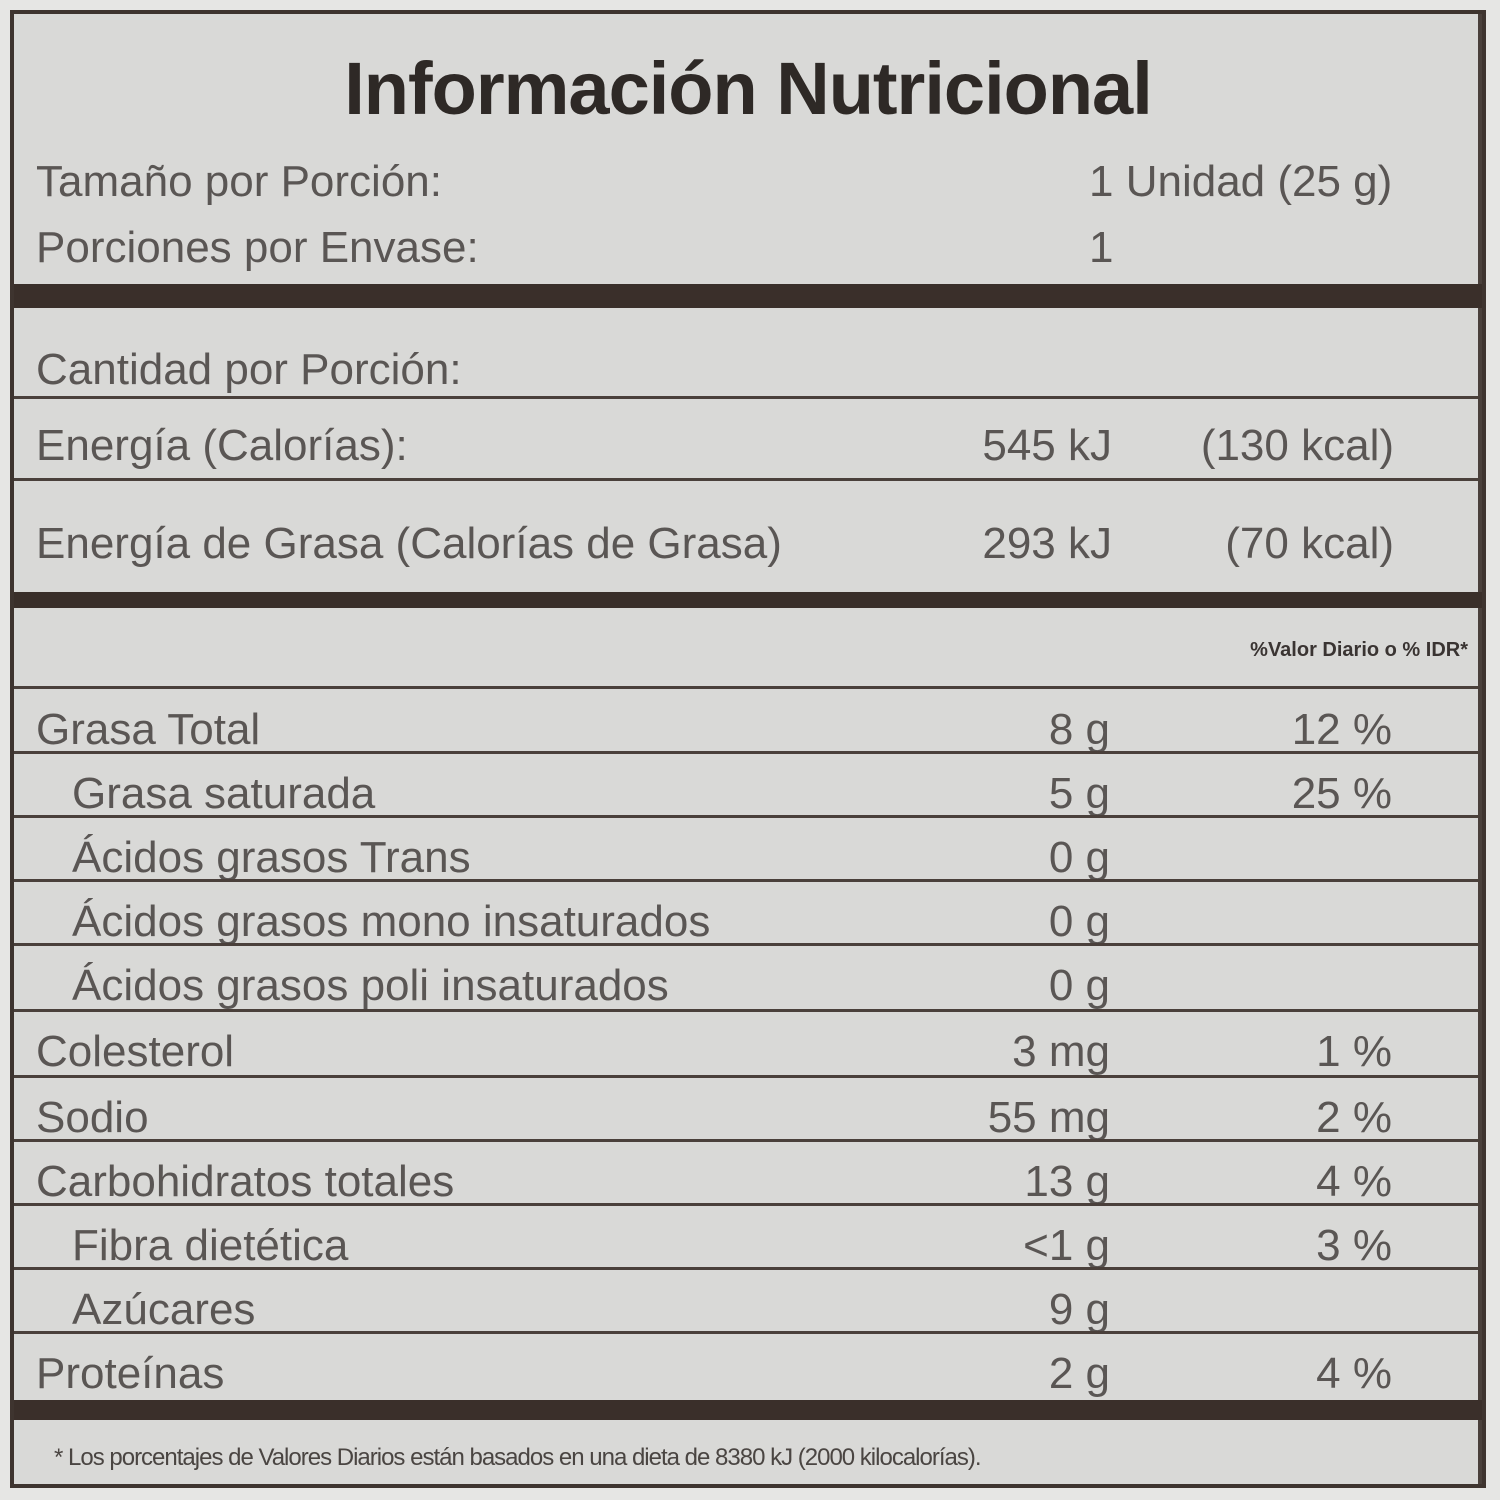  I want to click on nutrient-name: Azúcares, so click(164, 1309).